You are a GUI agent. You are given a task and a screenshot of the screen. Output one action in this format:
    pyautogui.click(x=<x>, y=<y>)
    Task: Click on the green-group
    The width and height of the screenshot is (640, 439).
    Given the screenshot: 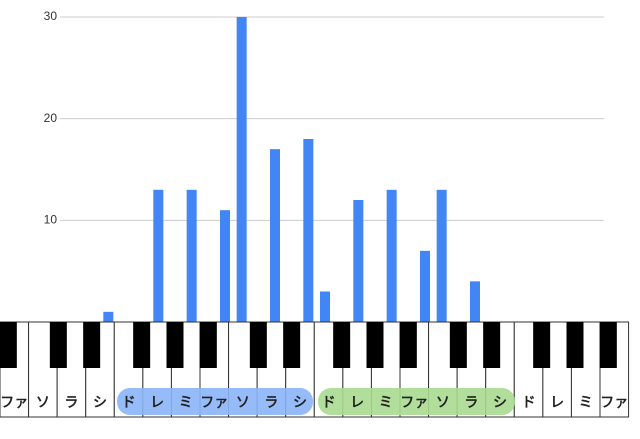 What is the action you would take?
    pyautogui.click(x=416, y=401)
    